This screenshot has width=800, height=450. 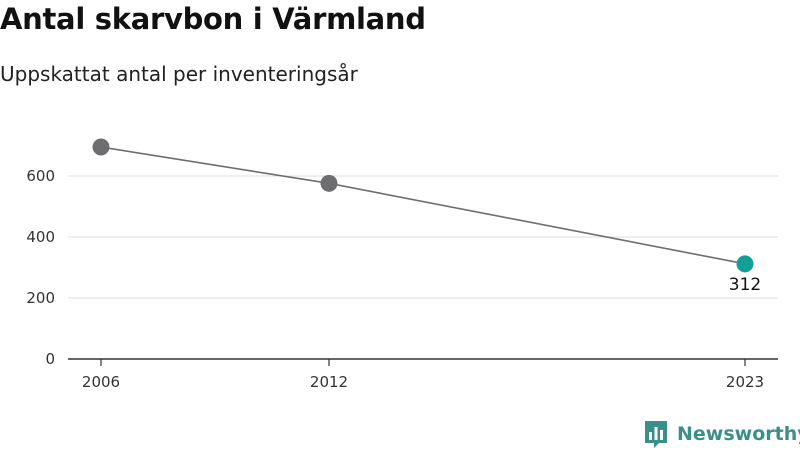 I want to click on brand-name: Newsworthy, so click(x=738, y=434).